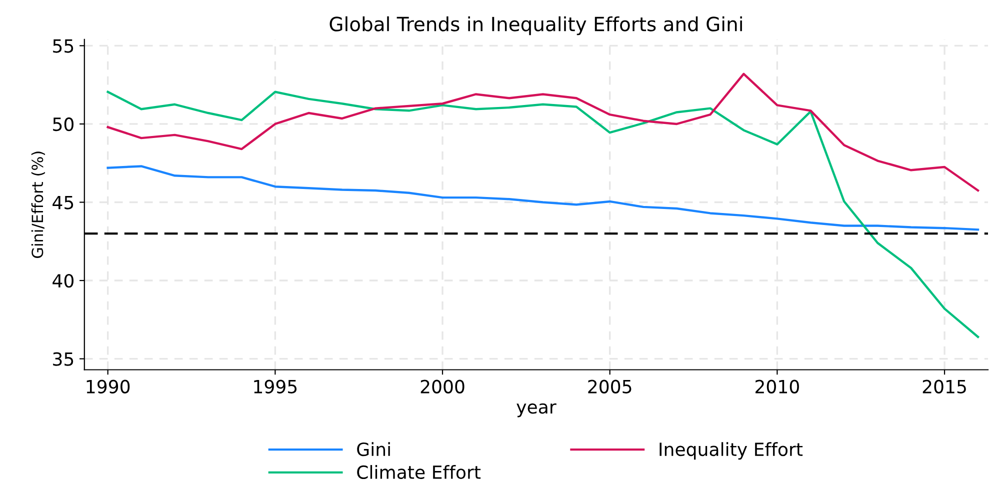  I want to click on x-tick-label: 2015, so click(944, 387).